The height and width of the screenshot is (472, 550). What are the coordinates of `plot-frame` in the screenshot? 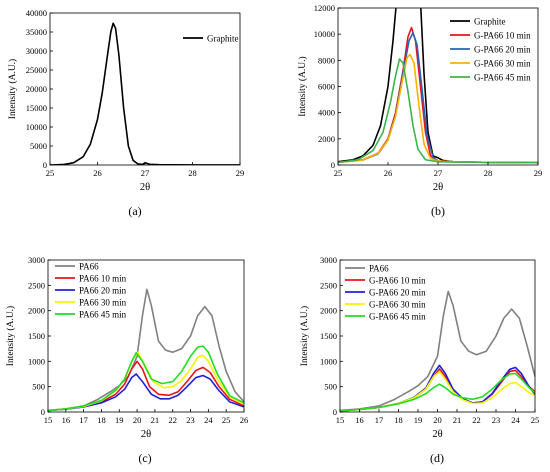 It's located at (146, 336).